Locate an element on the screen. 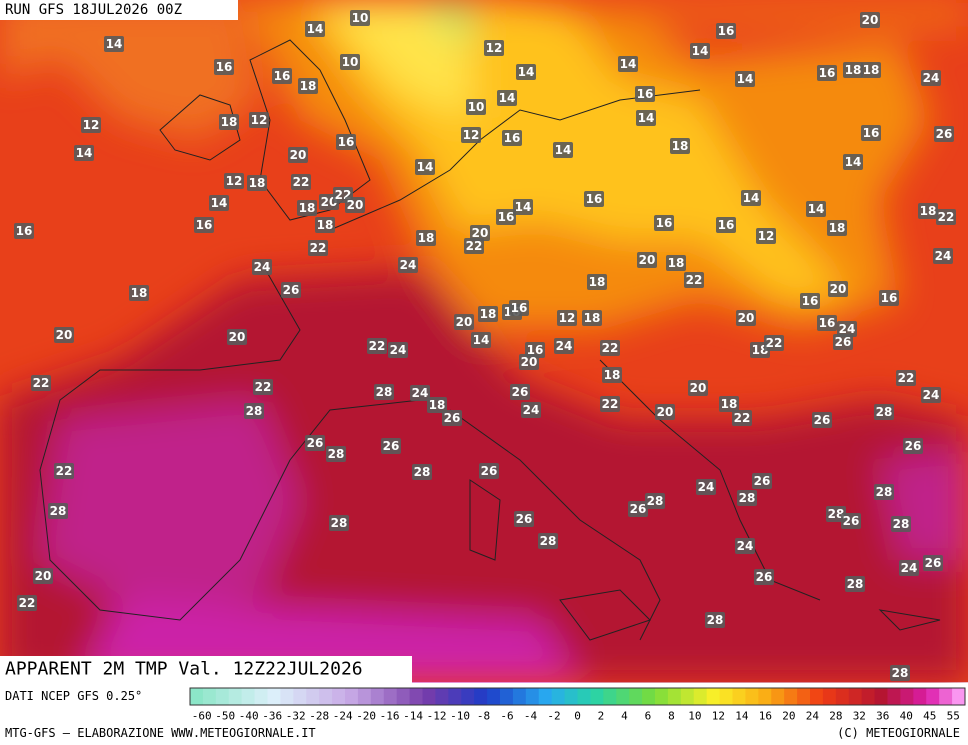 The height and width of the screenshot is (745, 968). scale-frame is located at coordinates (577, 696).